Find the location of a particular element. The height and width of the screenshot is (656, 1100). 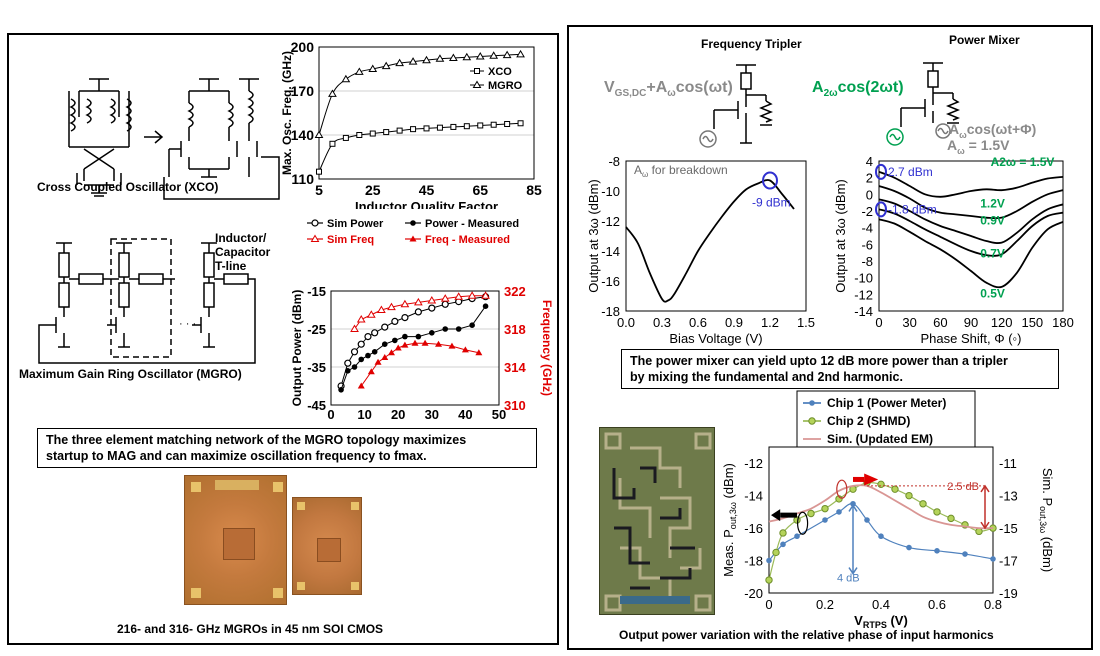

y-tick-label: 110 is located at coordinates (302, 179).